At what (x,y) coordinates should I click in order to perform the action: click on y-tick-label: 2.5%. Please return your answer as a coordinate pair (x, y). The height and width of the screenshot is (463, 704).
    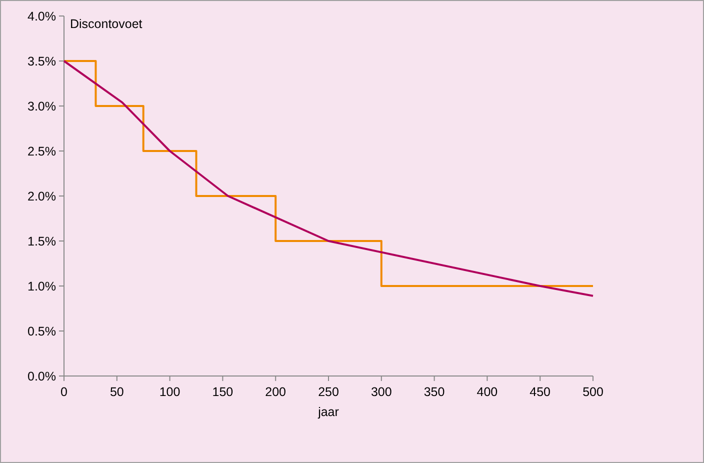
    Looking at the image, I should click on (42, 151).